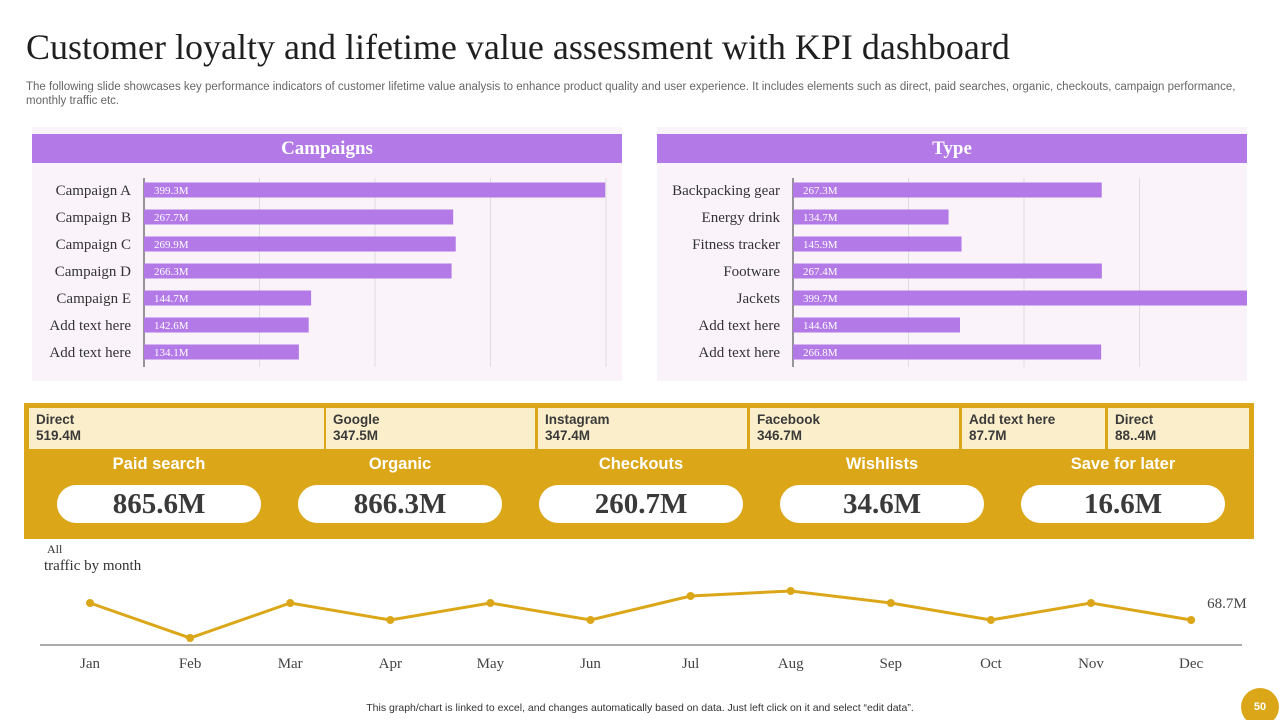  What do you see at coordinates (190, 664) in the screenshot?
I see `month-label: Feb` at bounding box center [190, 664].